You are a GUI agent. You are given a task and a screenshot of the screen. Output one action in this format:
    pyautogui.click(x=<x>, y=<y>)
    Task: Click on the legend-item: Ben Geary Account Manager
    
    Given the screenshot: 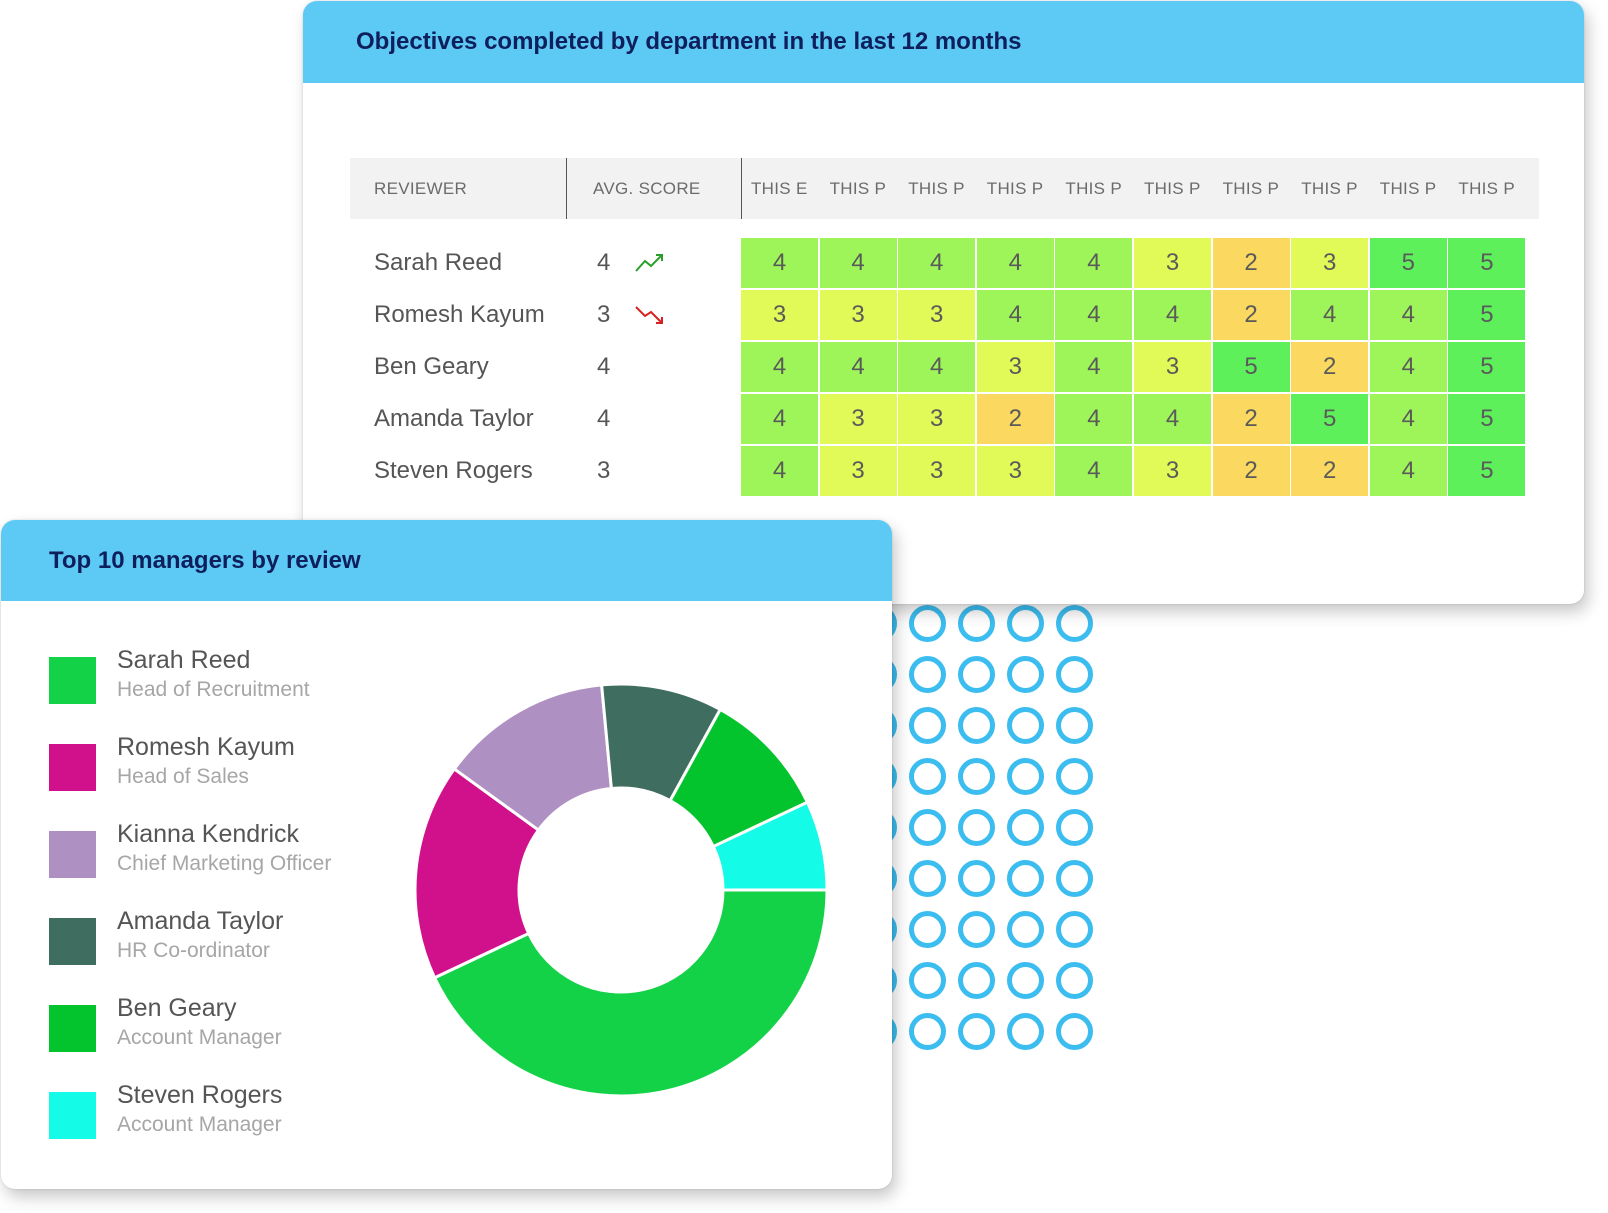 What is the action you would take?
    pyautogui.click(x=219, y=1029)
    